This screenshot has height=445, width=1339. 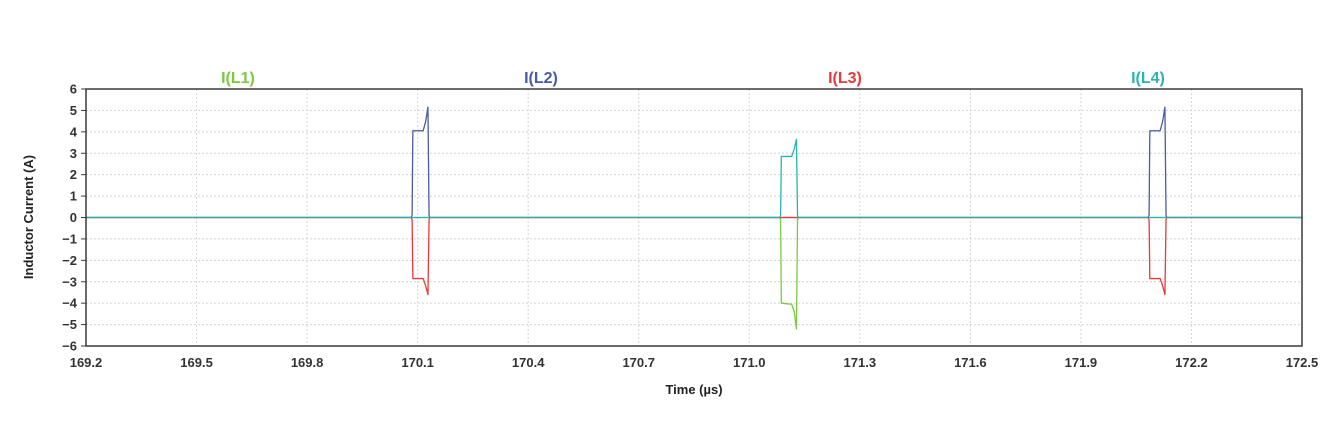 I want to click on y-tick-label: −5, so click(x=69, y=324).